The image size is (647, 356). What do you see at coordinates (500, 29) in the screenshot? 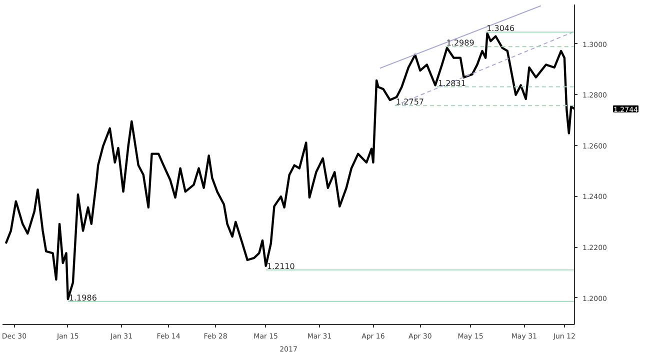
I see `annotation: 1.3046` at bounding box center [500, 29].